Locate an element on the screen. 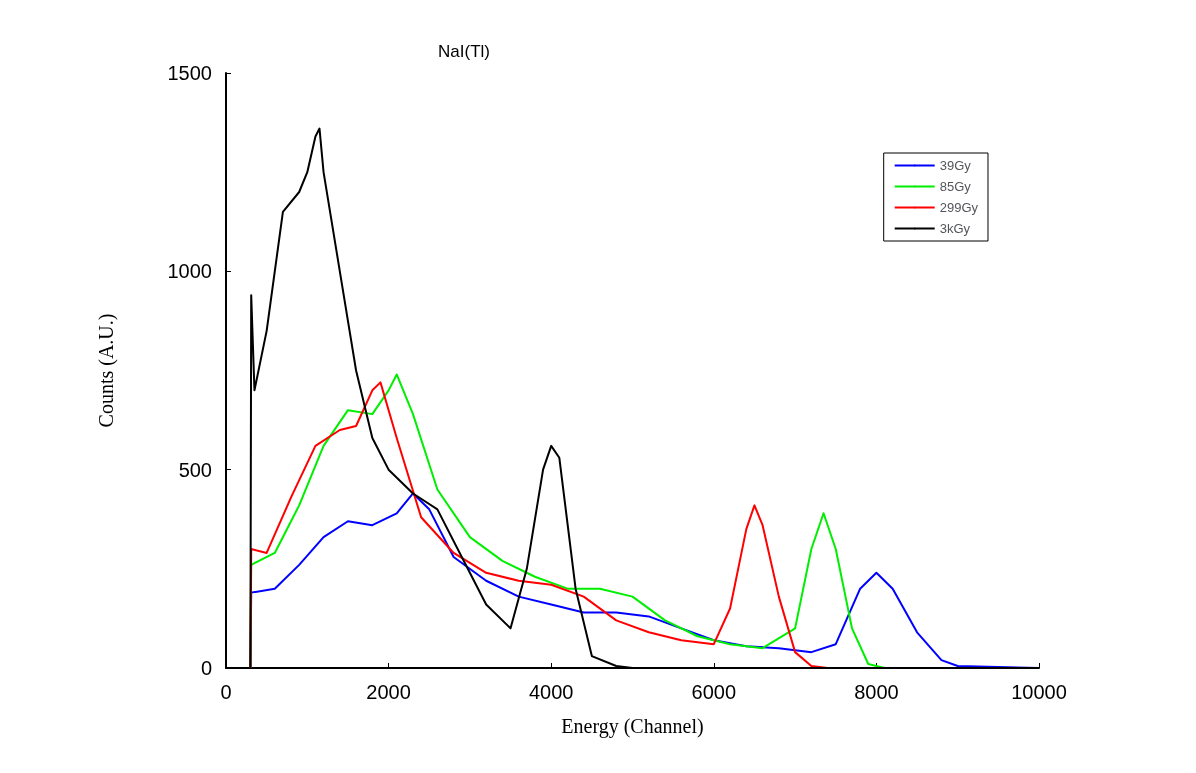 Image resolution: width=1196 pixels, height=773 pixels. legend-label: 85Gy is located at coordinates (955, 186).